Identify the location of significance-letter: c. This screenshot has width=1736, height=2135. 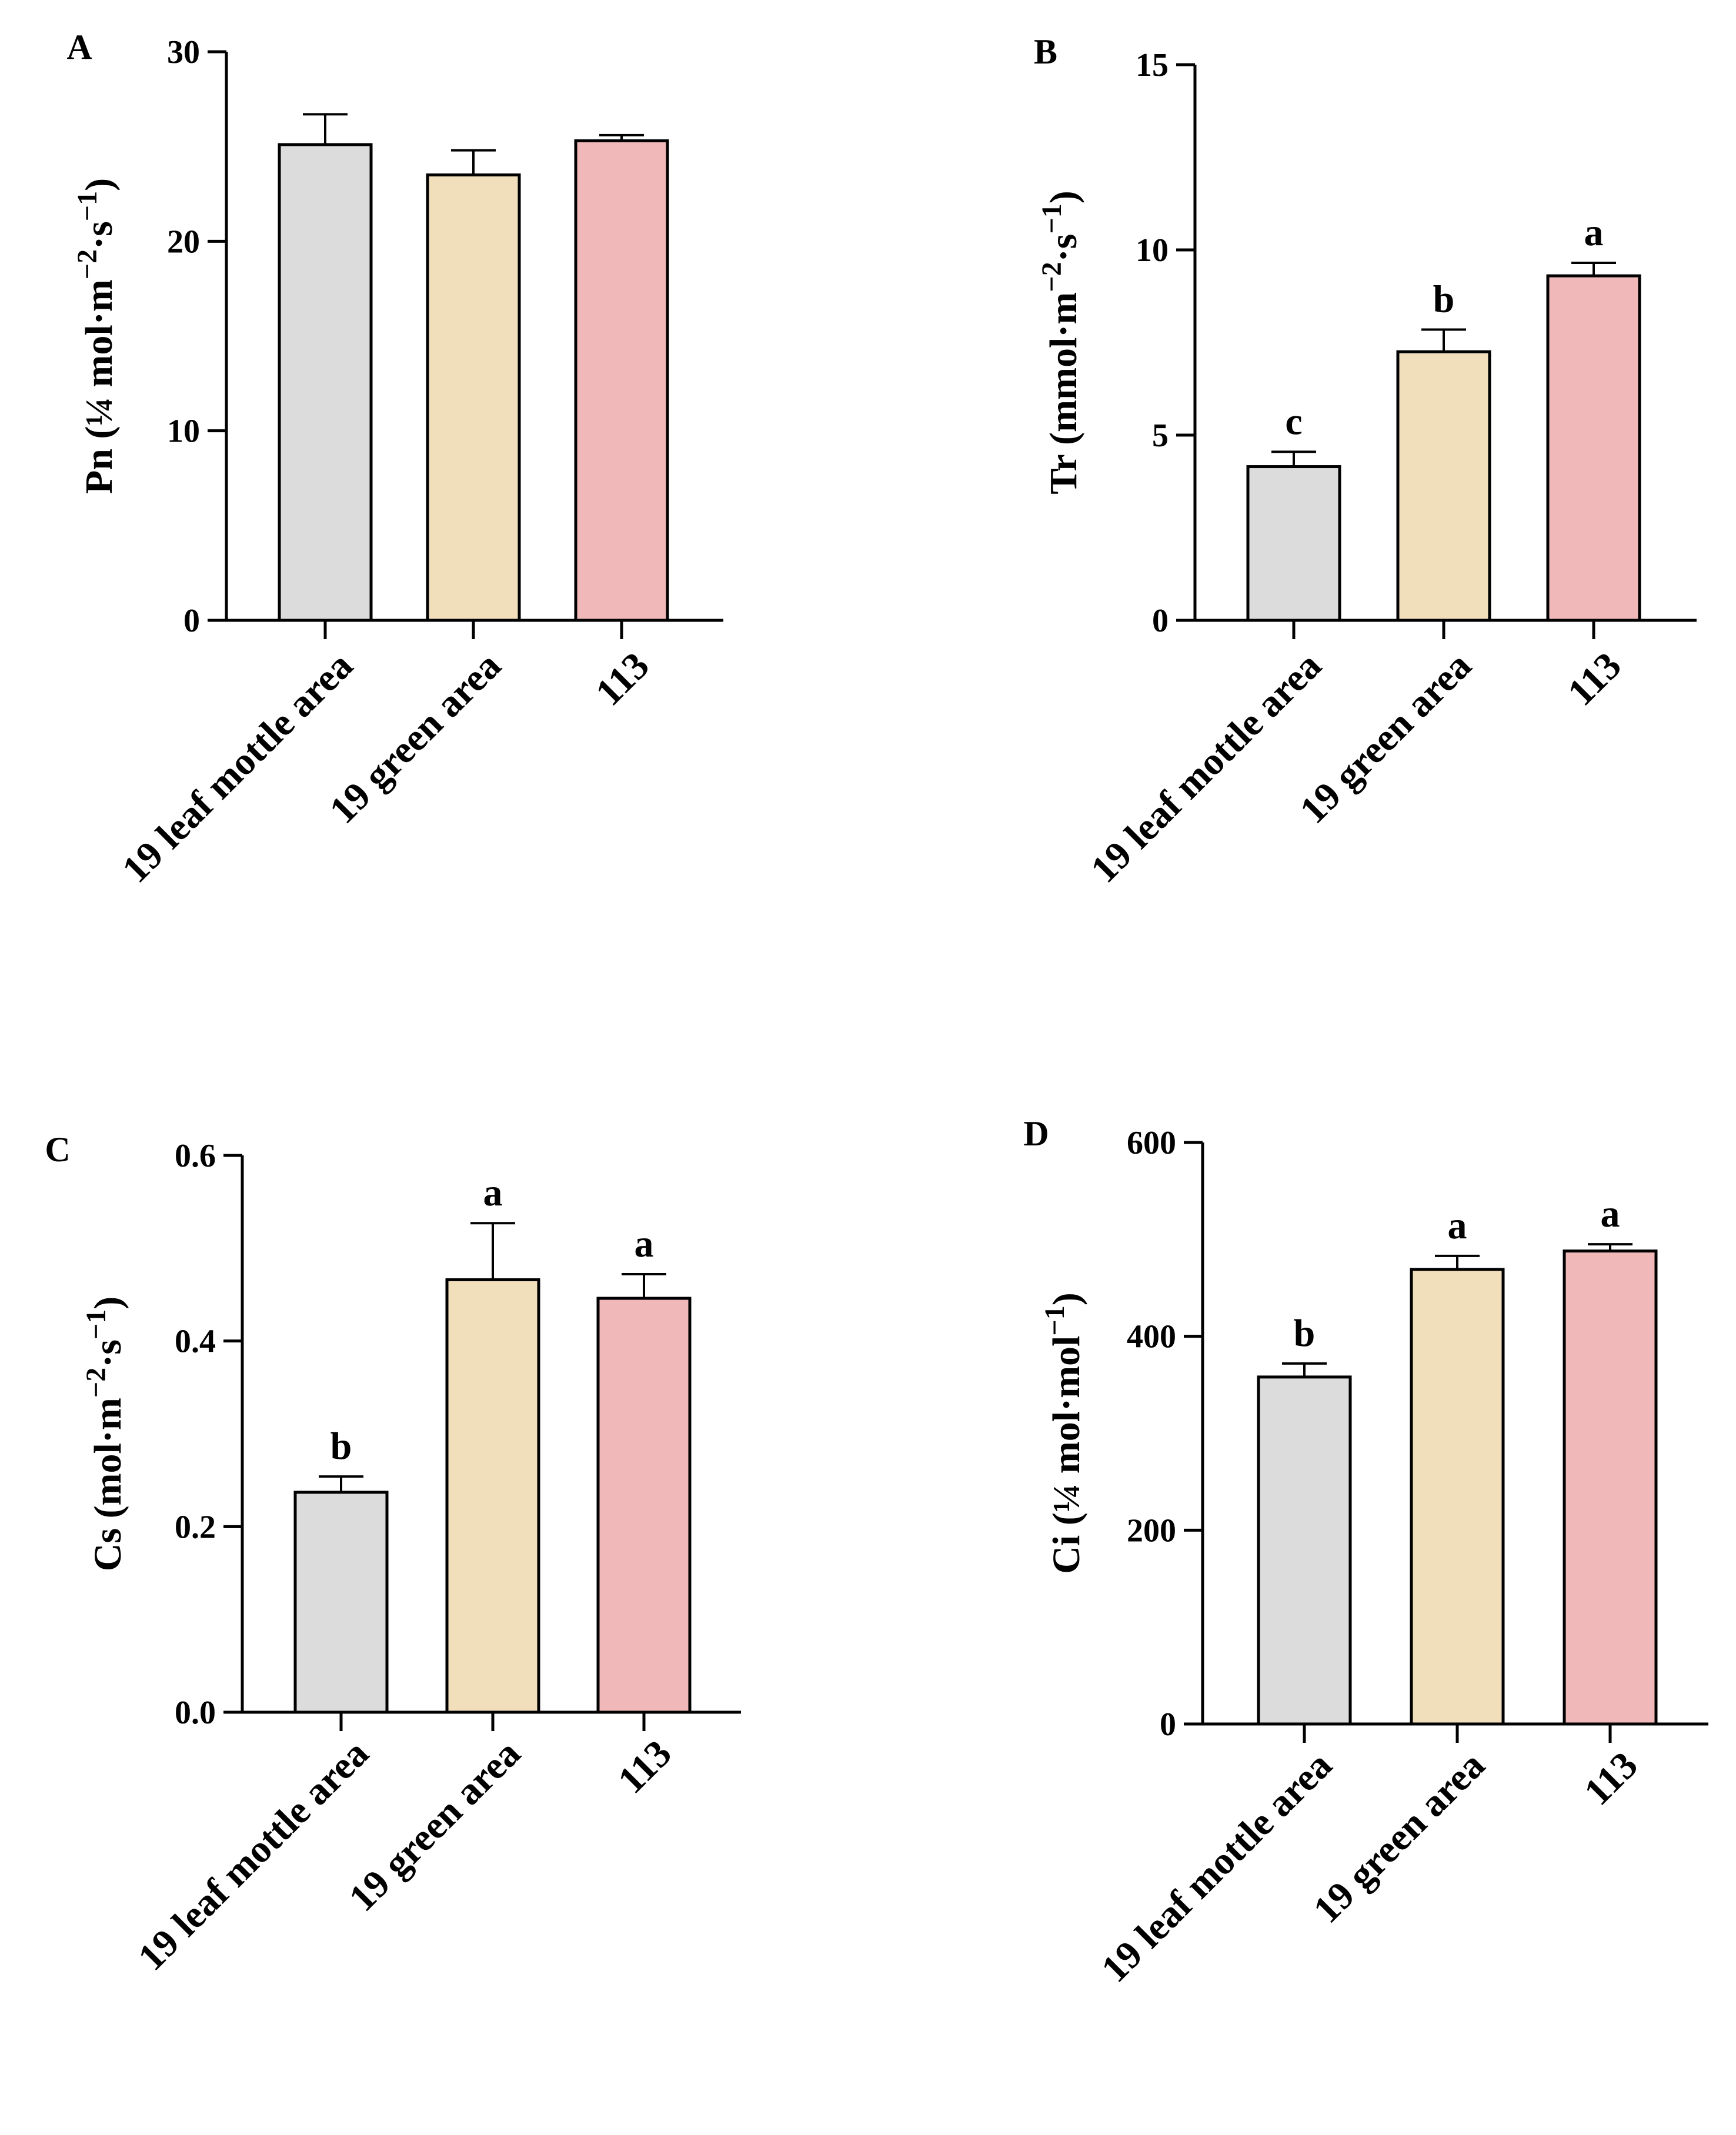
(1294, 421).